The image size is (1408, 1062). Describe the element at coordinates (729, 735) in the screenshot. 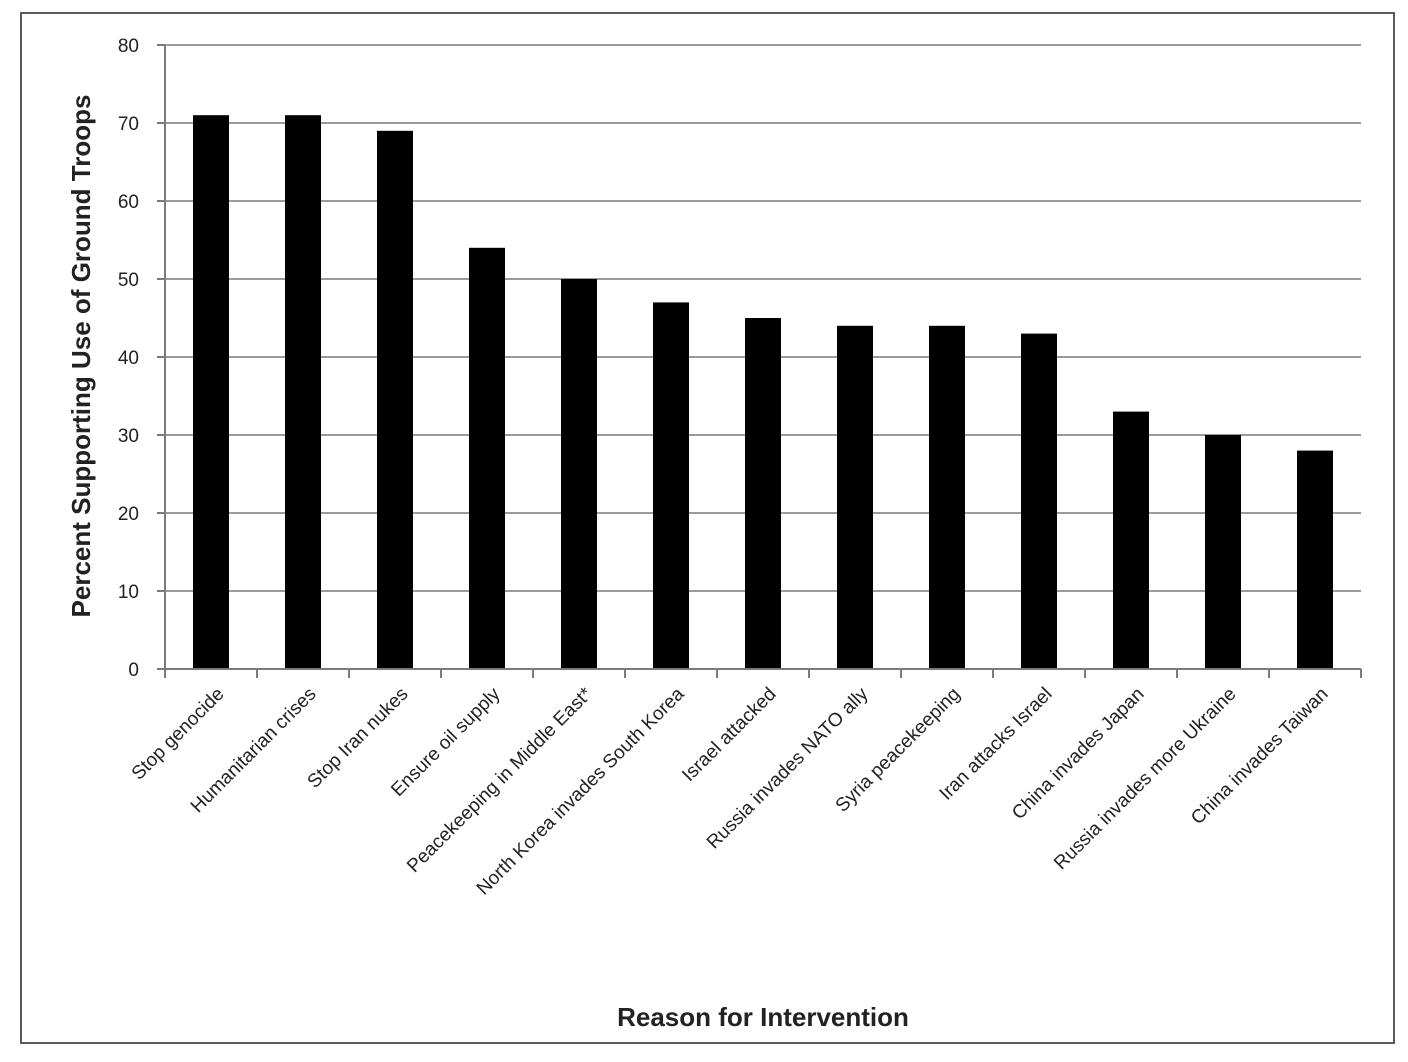

I see `x-tick-label: Israel attacked` at that location.